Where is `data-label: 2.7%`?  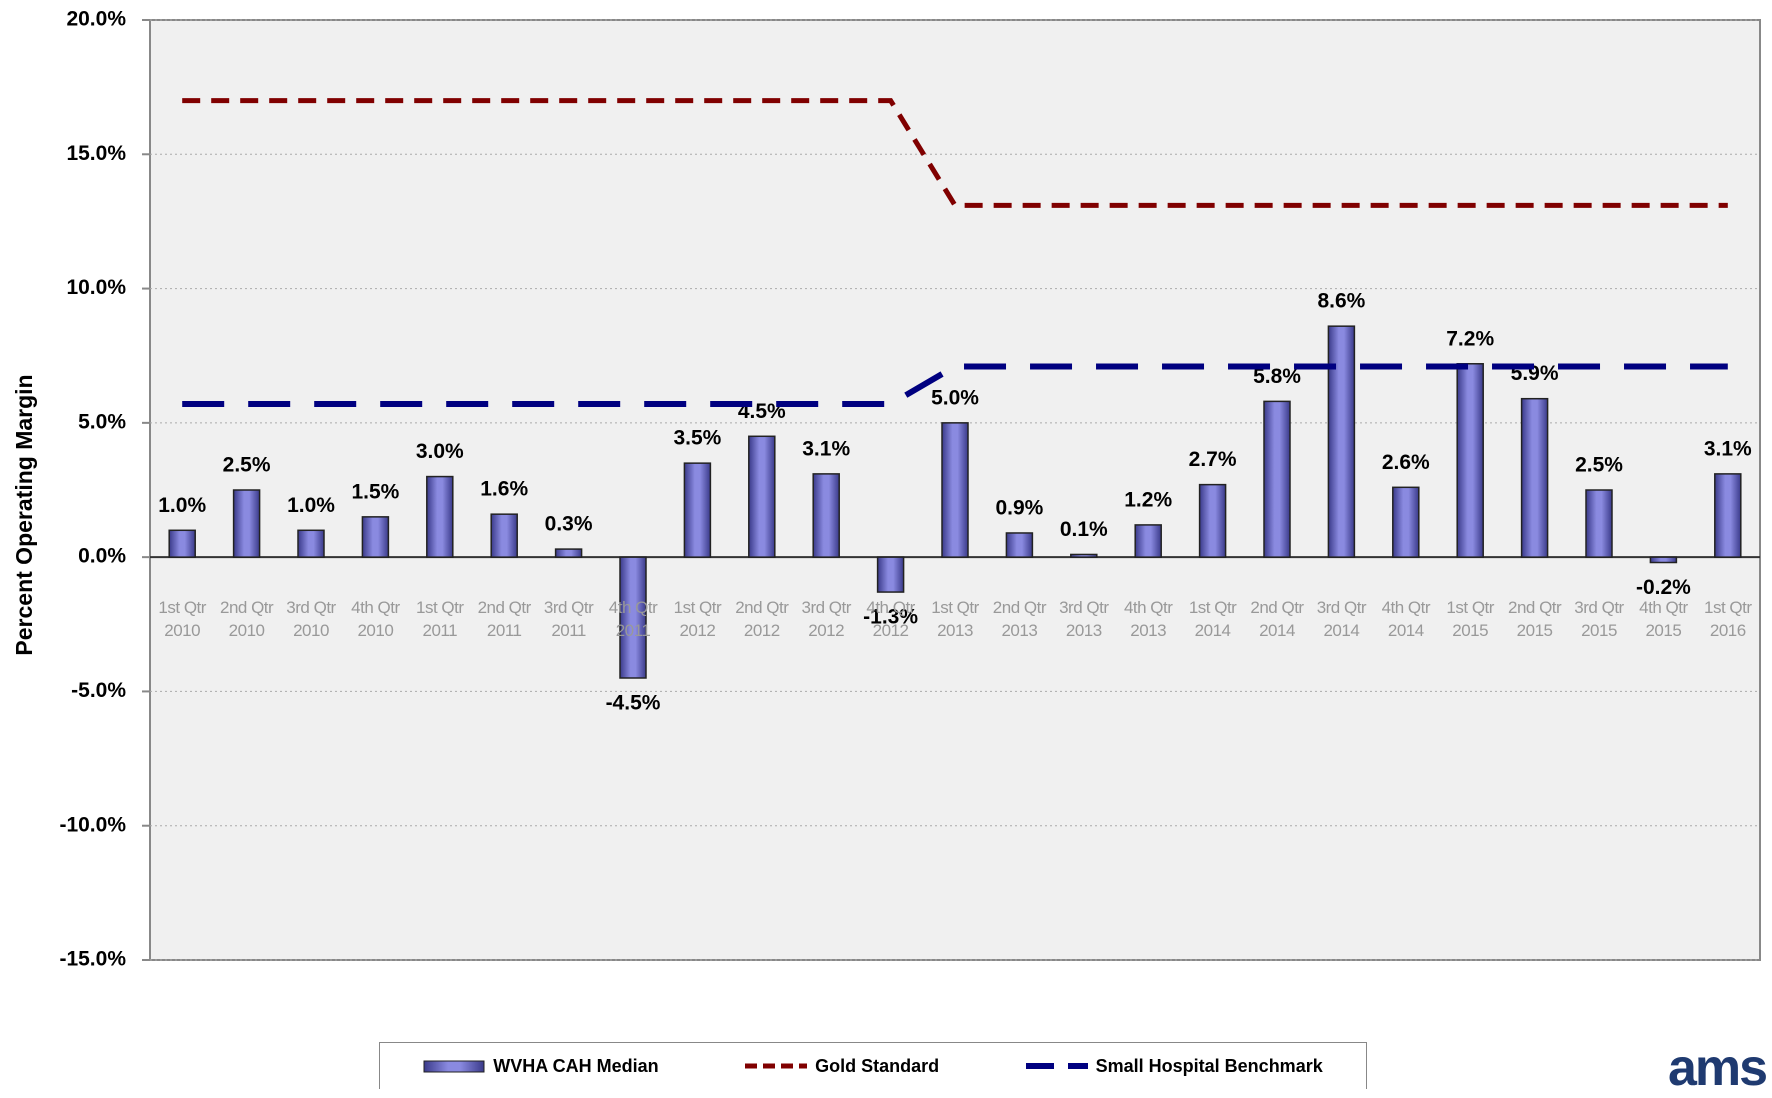
data-label: 2.7% is located at coordinates (1213, 459).